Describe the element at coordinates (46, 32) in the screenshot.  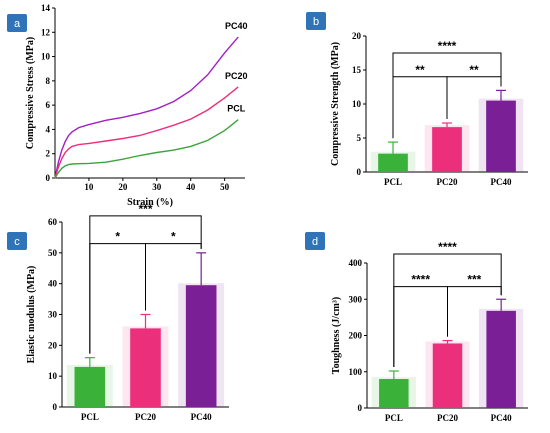
I see `y-tick-label: 12` at that location.